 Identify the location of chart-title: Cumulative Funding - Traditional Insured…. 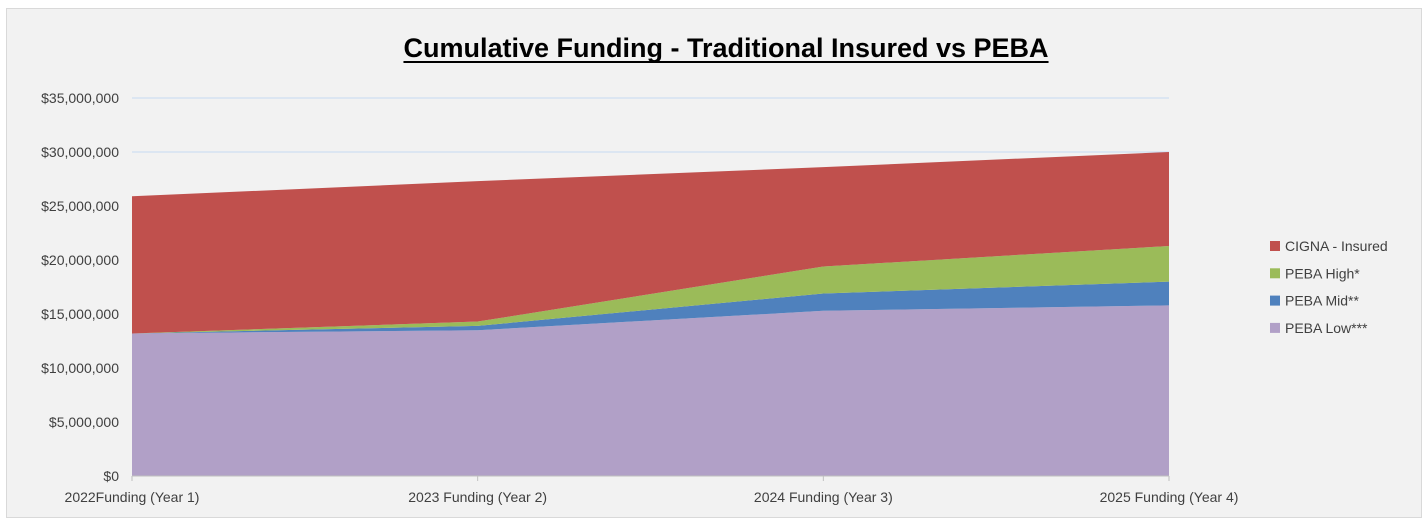
(725, 48).